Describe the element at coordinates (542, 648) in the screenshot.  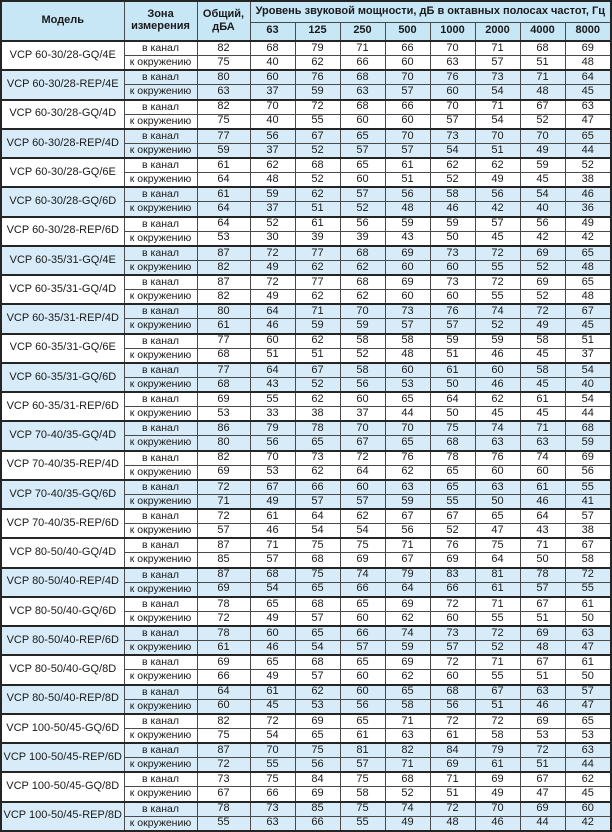
I see `octave-level-cell: 48` at that location.